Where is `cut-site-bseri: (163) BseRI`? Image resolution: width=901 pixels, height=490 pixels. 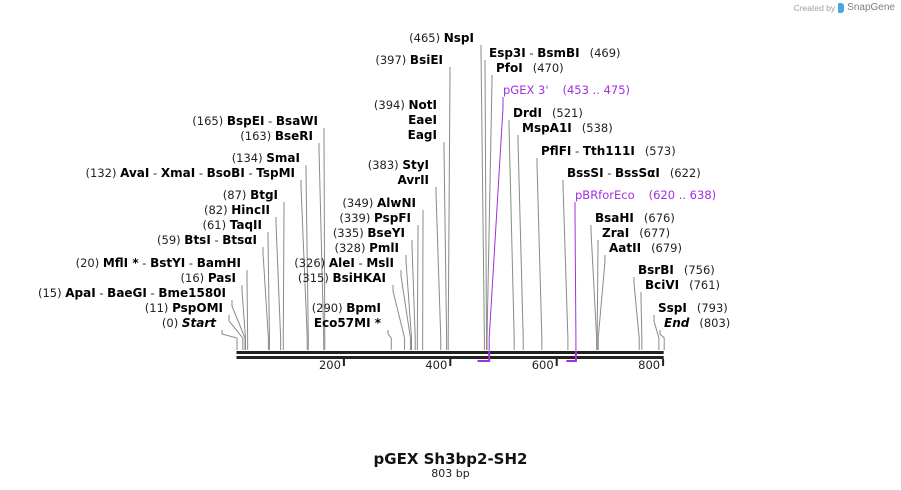
cut-site-bseri: (163) BseRI is located at coordinates (282, 239).